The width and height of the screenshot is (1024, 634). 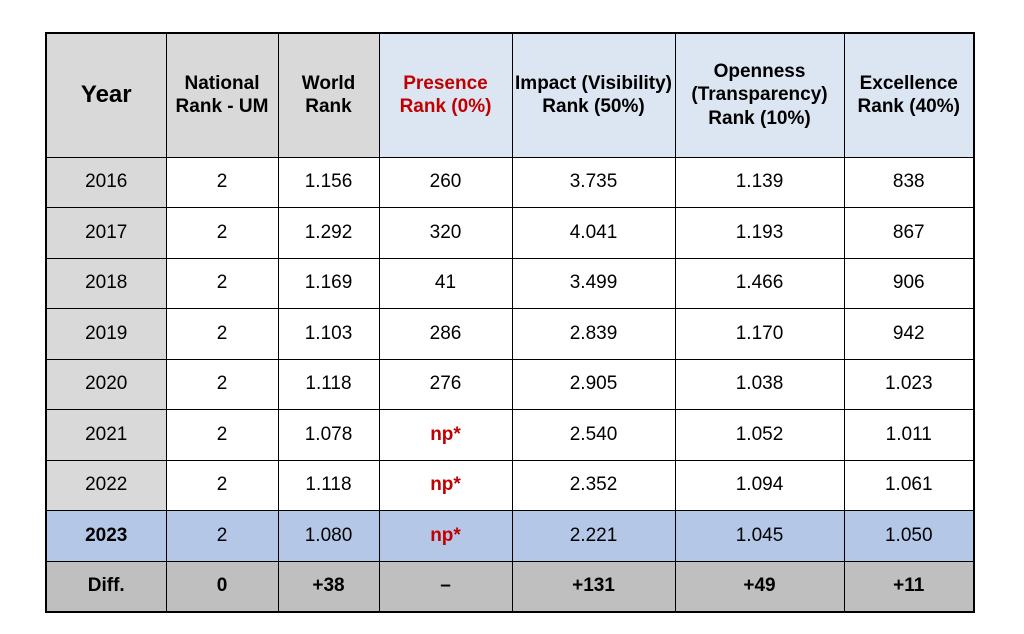 I want to click on cell-excellence-rank: 1.050, so click(x=909, y=536).